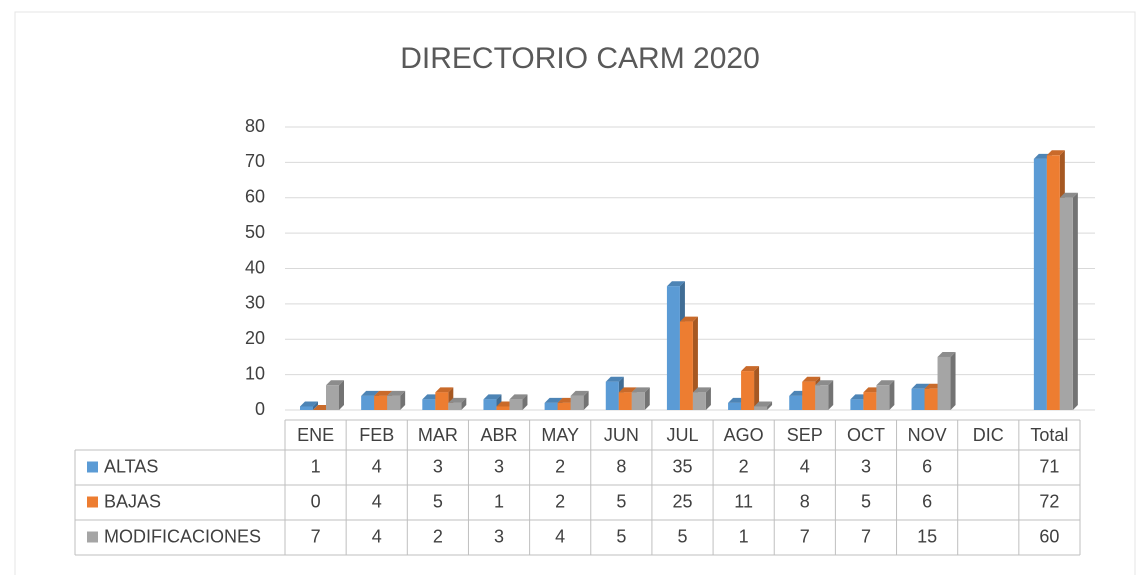  Describe the element at coordinates (621, 435) in the screenshot. I see `x-tick-label: JUN` at that location.